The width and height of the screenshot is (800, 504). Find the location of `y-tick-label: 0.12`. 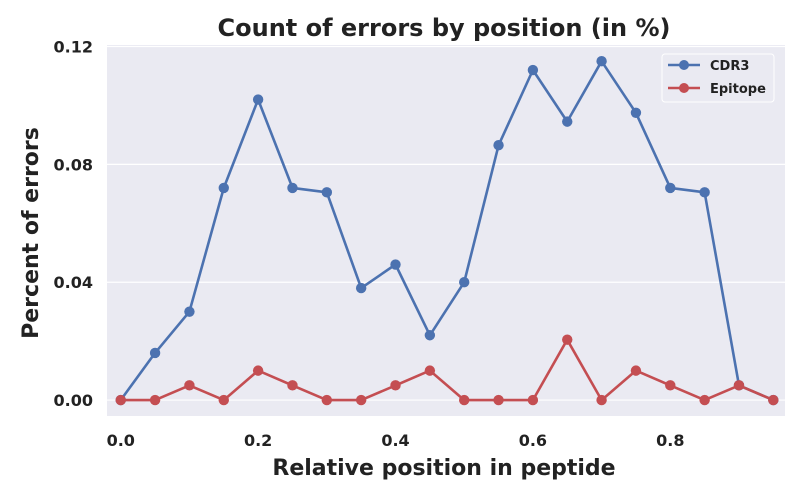

y-tick-label: 0.12 is located at coordinates (73, 46).